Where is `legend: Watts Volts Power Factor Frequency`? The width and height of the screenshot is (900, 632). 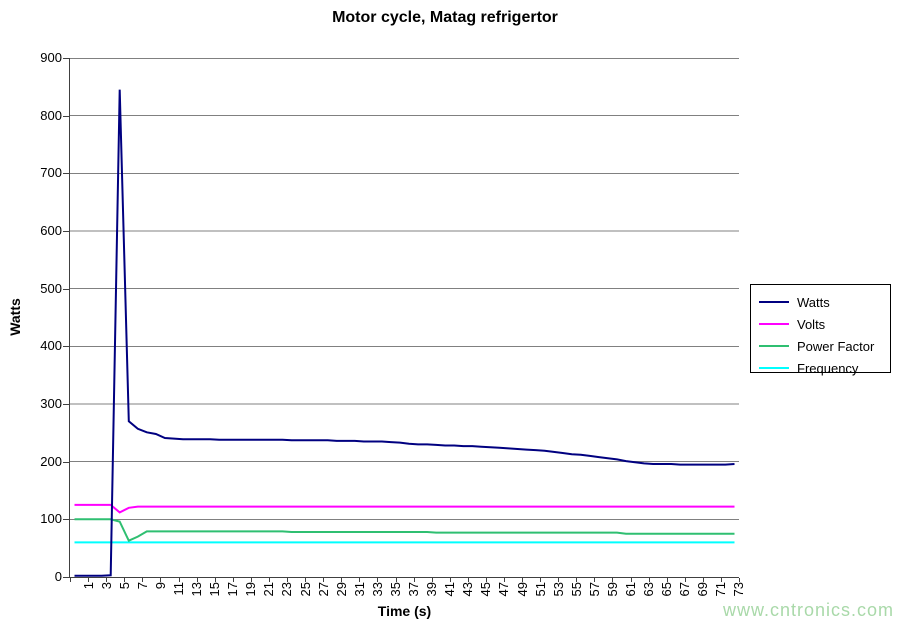
legend: Watts Volts Power Factor Frequency is located at coordinates (820, 330).